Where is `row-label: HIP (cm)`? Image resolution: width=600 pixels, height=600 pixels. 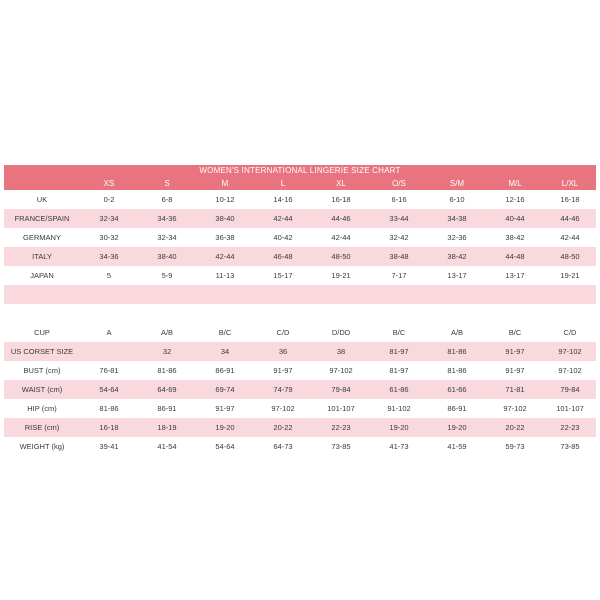 row-label: HIP (cm) is located at coordinates (42, 408).